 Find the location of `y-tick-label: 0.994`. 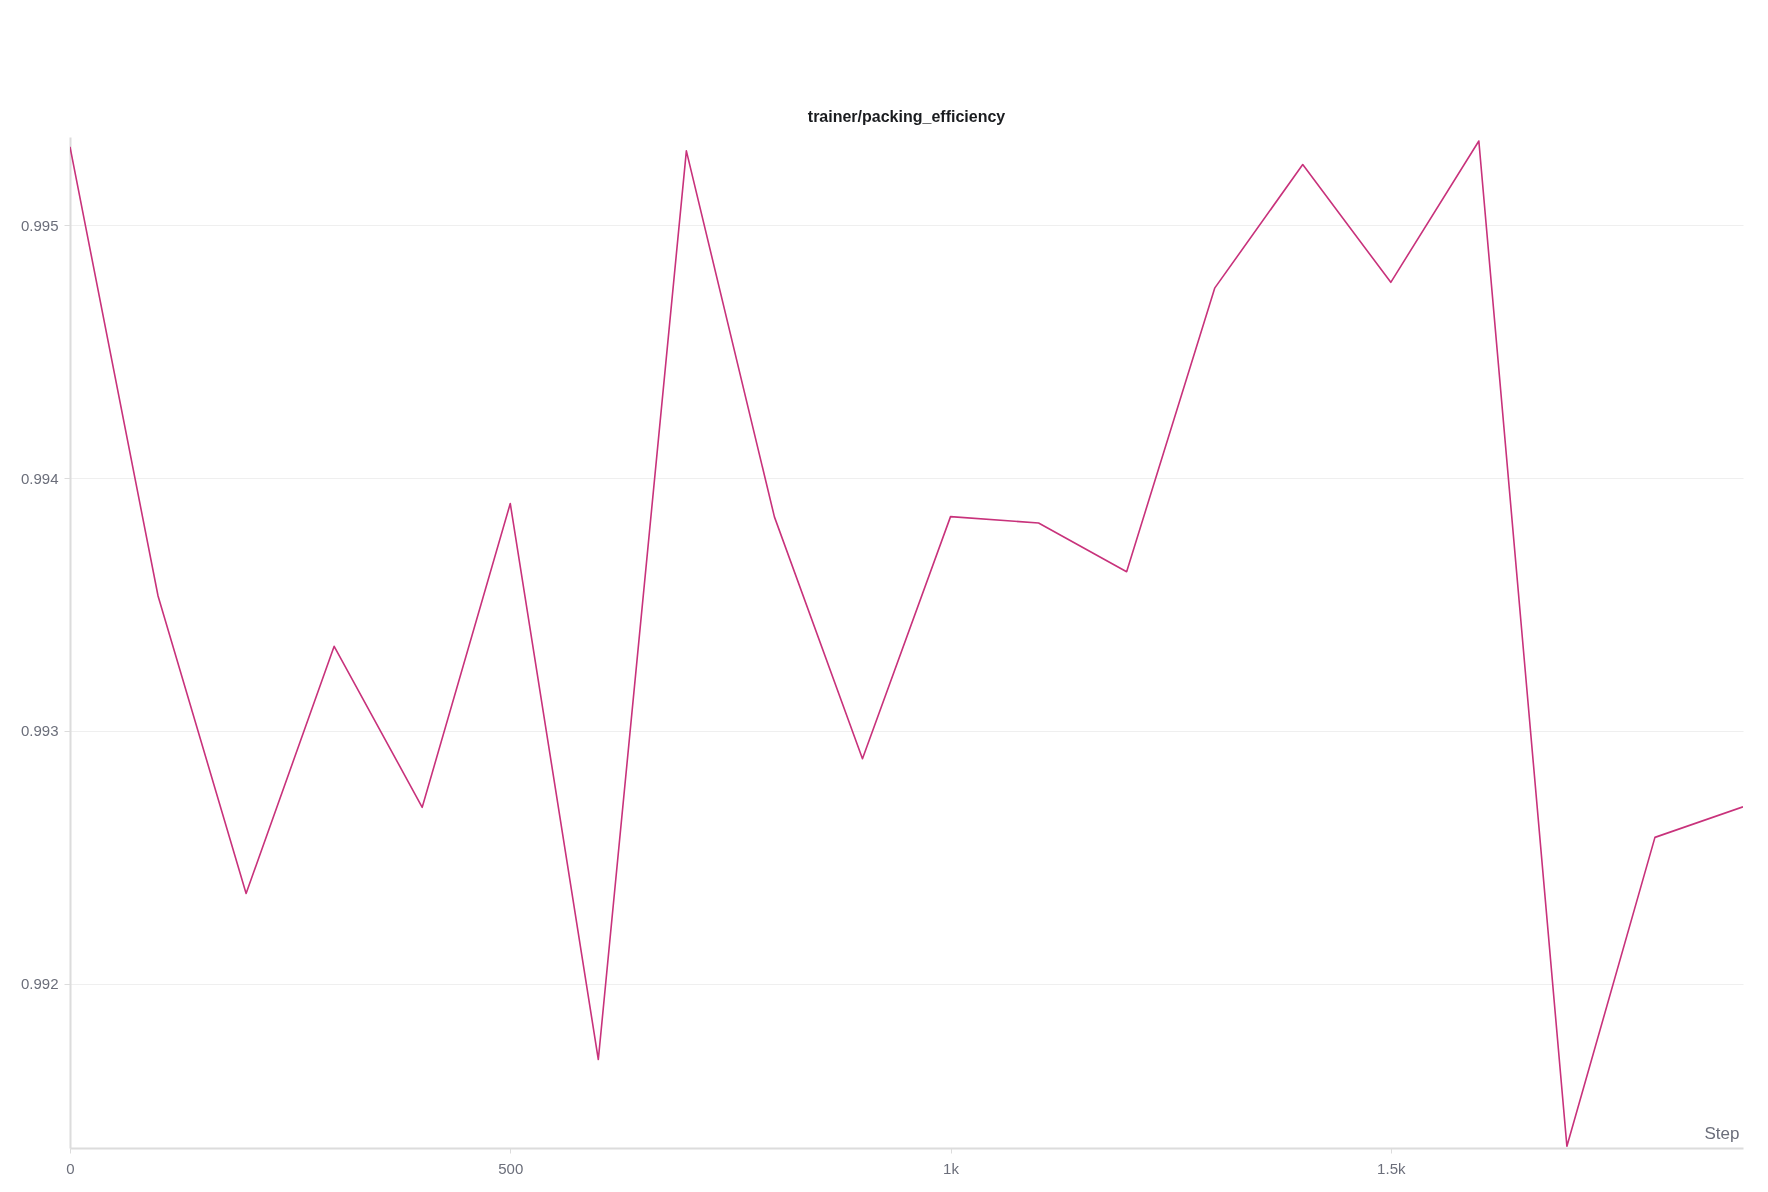

y-tick-label: 0.994 is located at coordinates (39, 478).